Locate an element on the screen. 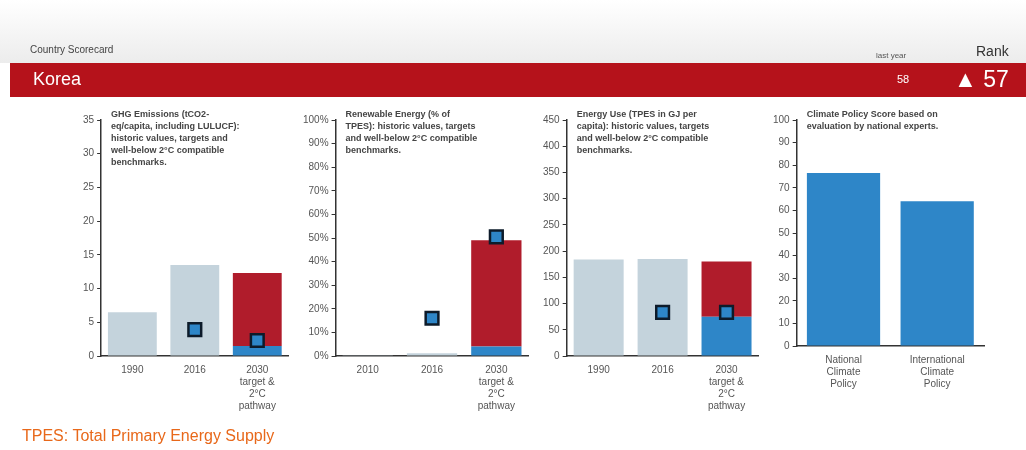  text: Rank is located at coordinates (992, 51).